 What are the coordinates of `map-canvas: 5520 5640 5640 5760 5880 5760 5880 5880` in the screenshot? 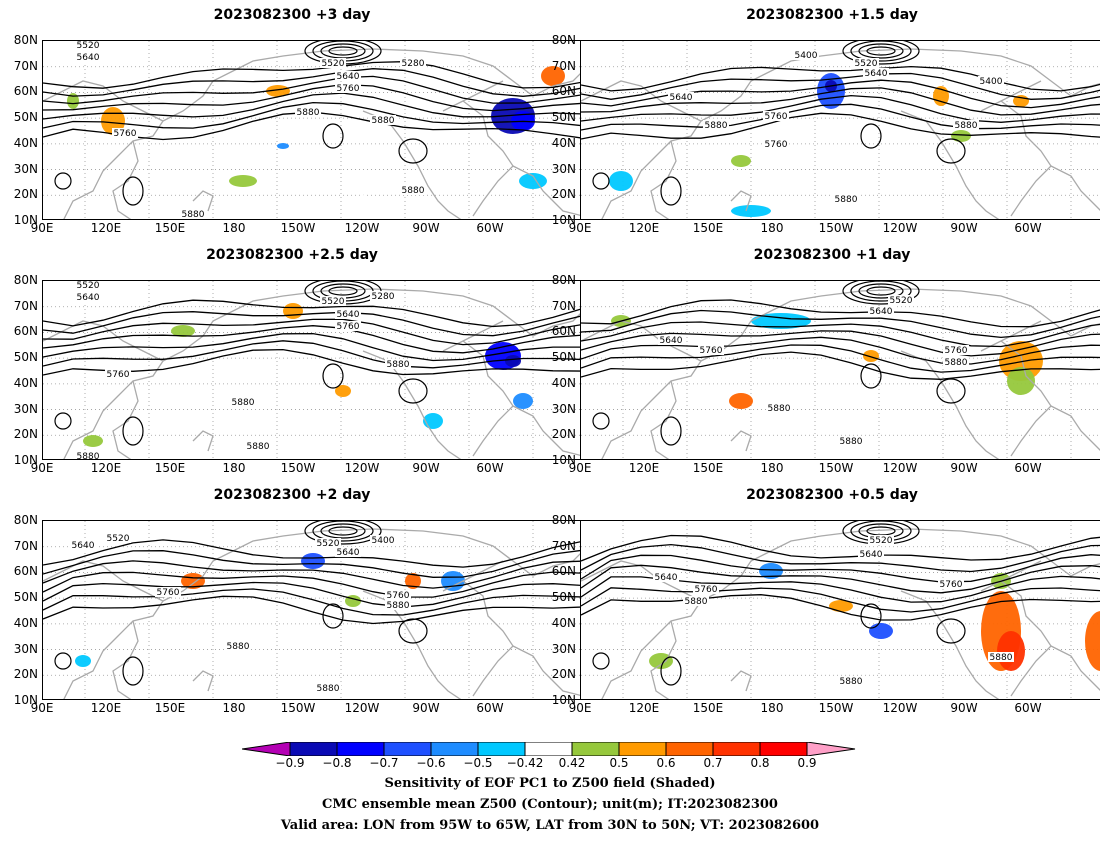 It's located at (840, 610).